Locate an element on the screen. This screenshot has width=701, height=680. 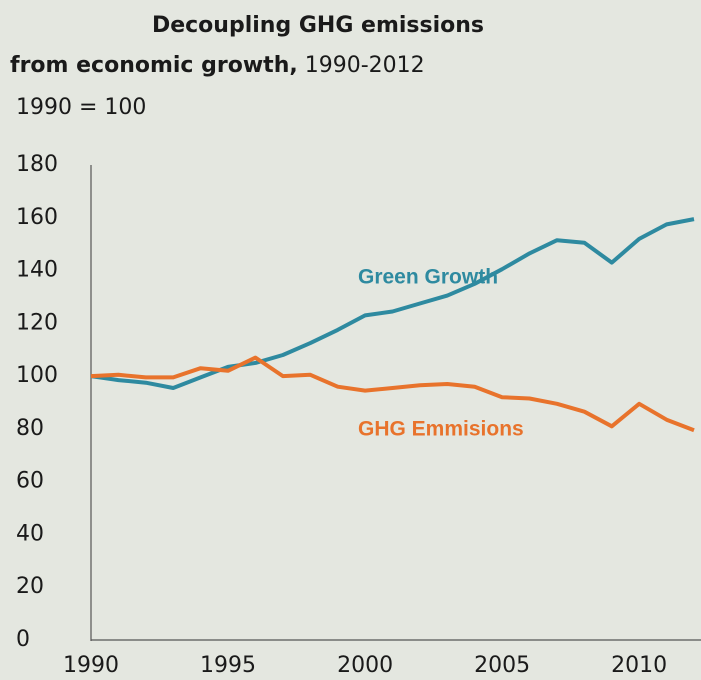
x-tick-label: 1990 is located at coordinates (91, 665).